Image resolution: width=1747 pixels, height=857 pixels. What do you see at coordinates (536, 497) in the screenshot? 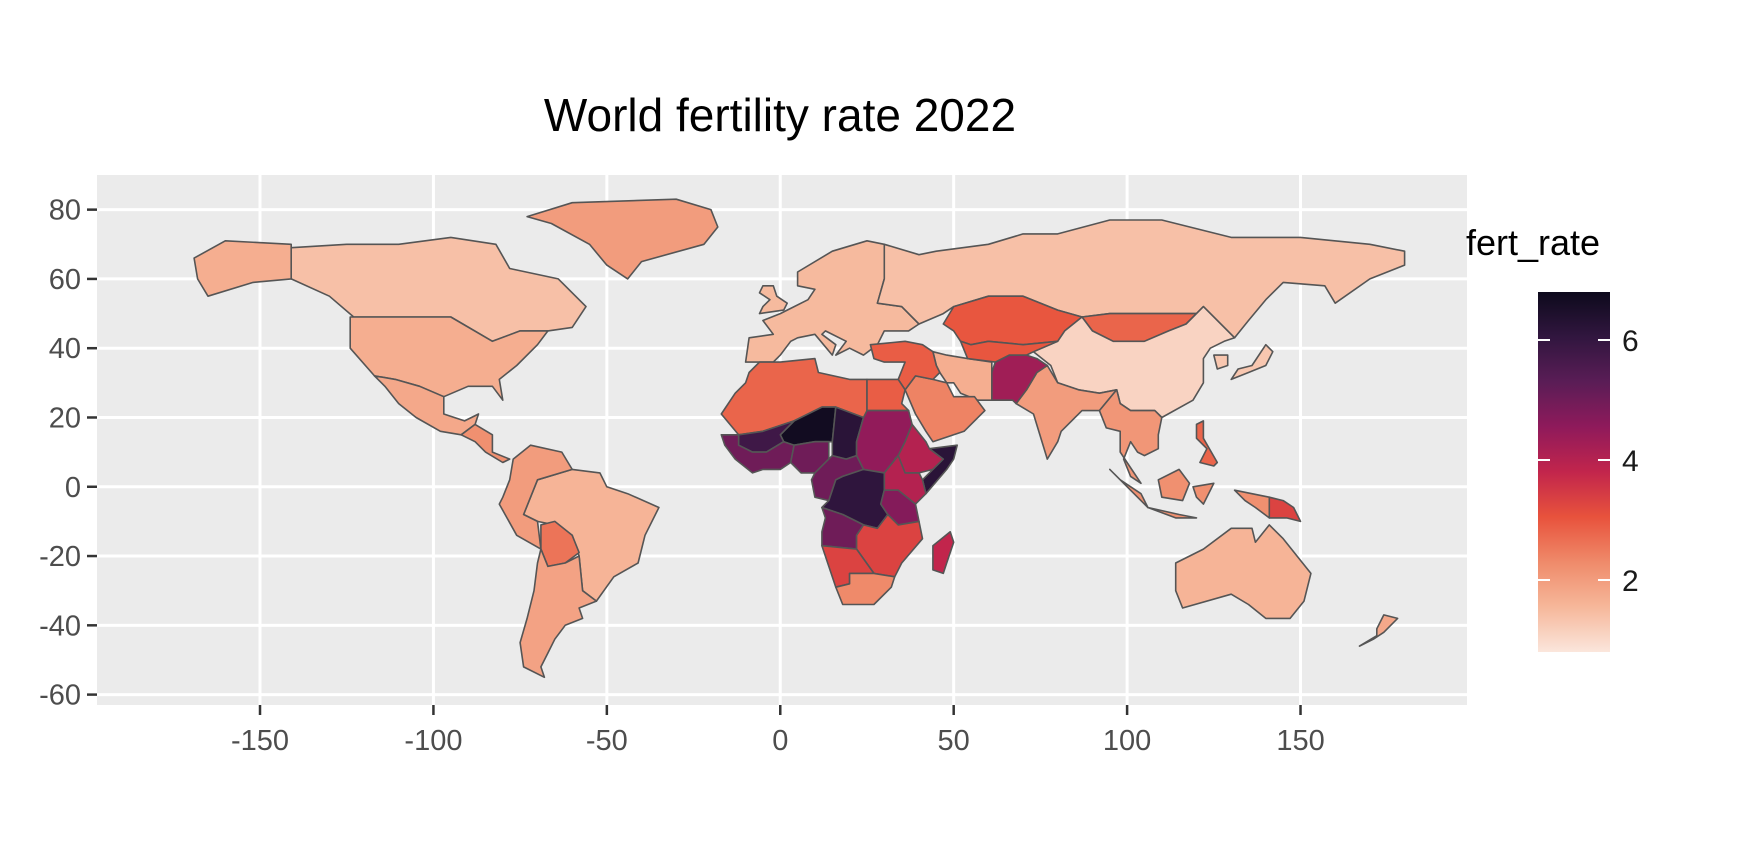
I see `region-andes` at bounding box center [536, 497].